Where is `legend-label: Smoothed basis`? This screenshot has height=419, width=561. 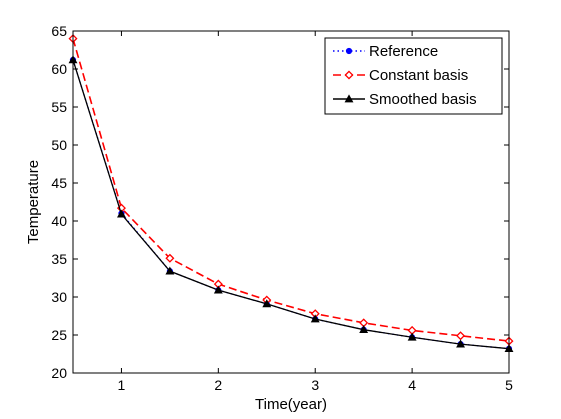
legend-label: Smoothed basis is located at coordinates (423, 99).